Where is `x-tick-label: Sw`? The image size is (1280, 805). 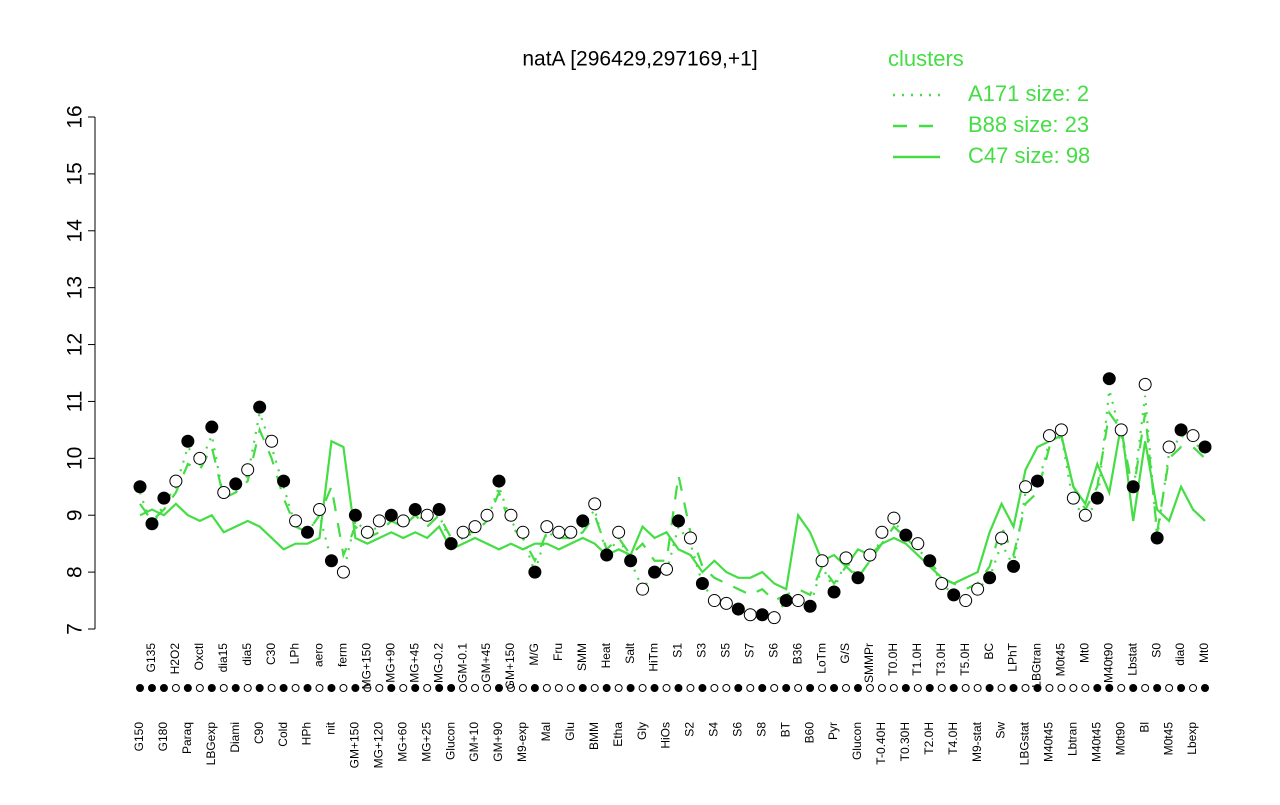
x-tick-label: Sw is located at coordinates (1001, 730).